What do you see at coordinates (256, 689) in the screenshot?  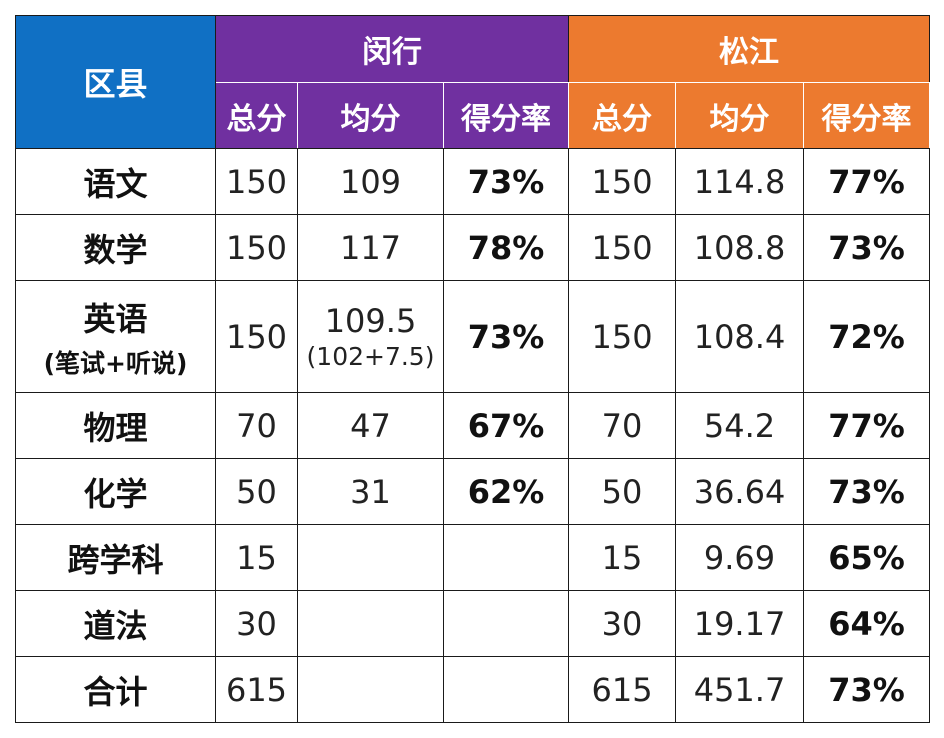 I see `minhang-total-cell: 615` at bounding box center [256, 689].